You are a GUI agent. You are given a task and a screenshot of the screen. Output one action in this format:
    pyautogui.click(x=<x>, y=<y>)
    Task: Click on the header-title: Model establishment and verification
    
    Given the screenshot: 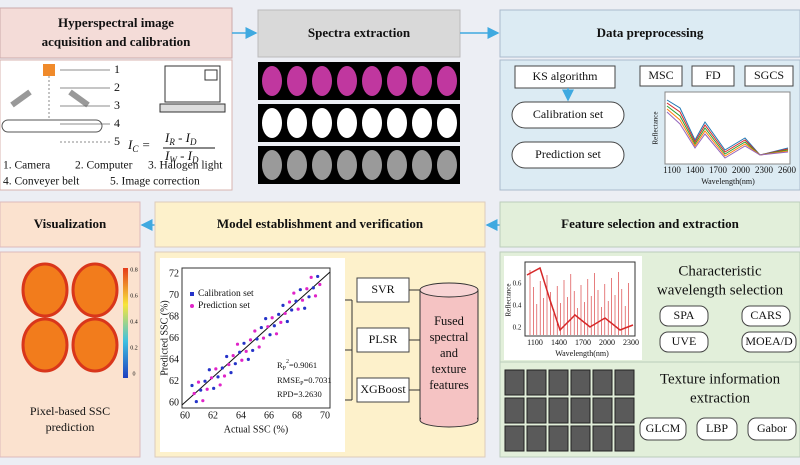 What is the action you would take?
    pyautogui.click(x=320, y=223)
    